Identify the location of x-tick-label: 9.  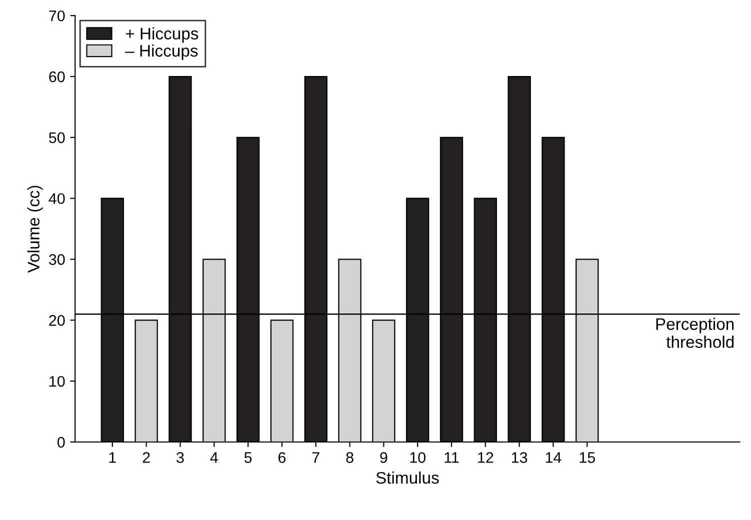
(384, 457).